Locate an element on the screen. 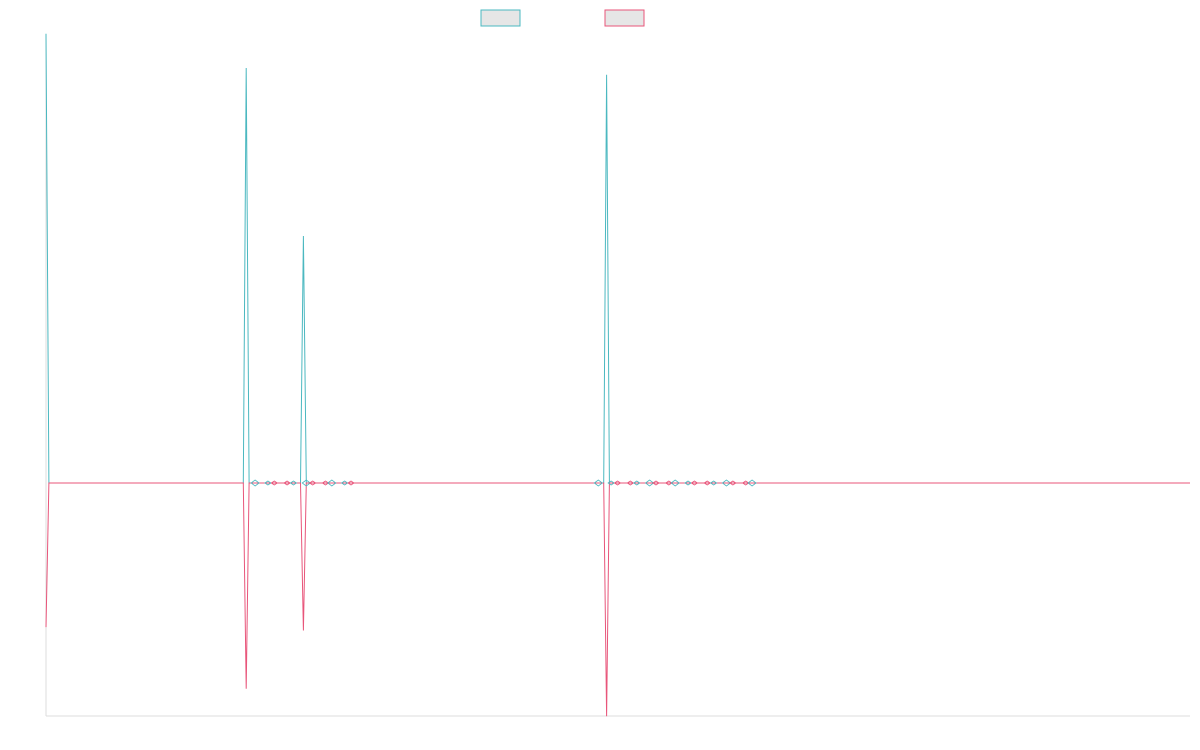 This screenshot has height=750, width=1200. legend is located at coordinates (562, 18).